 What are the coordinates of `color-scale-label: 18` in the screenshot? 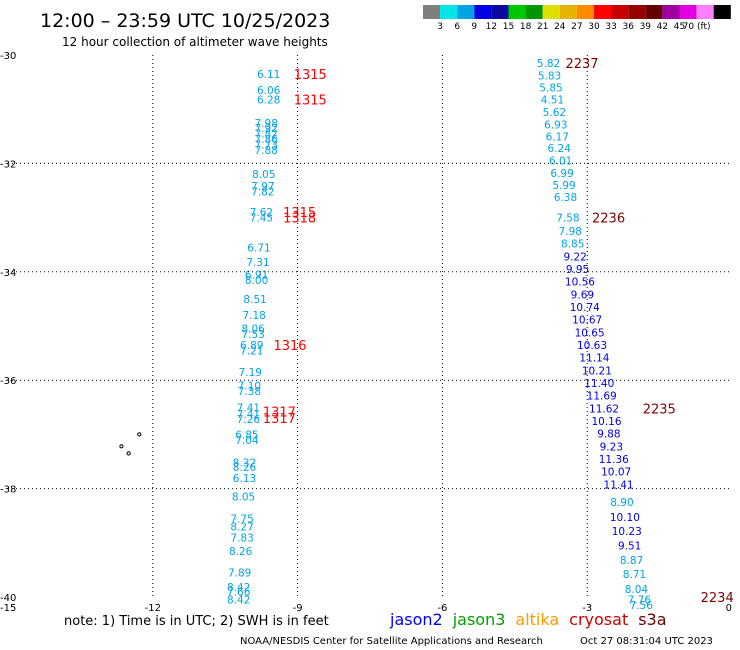 It's located at (526, 27).